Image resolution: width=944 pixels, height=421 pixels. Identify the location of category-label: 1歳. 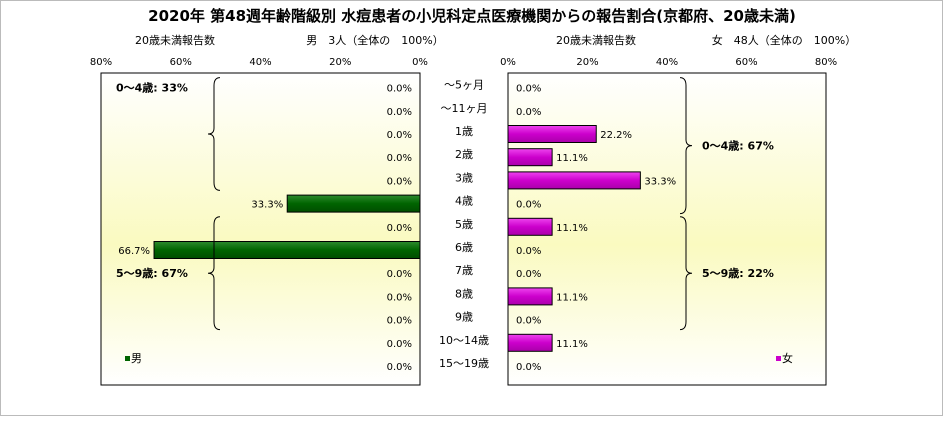
(464, 131).